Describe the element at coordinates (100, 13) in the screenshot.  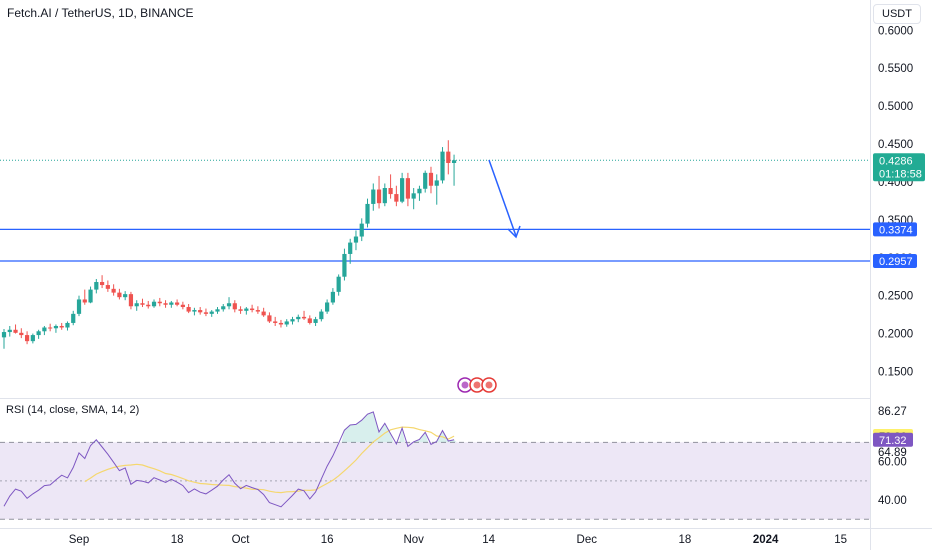
I see `symbol-title: Fetch.AI / TetherUS, 1D, BINANCE` at that location.